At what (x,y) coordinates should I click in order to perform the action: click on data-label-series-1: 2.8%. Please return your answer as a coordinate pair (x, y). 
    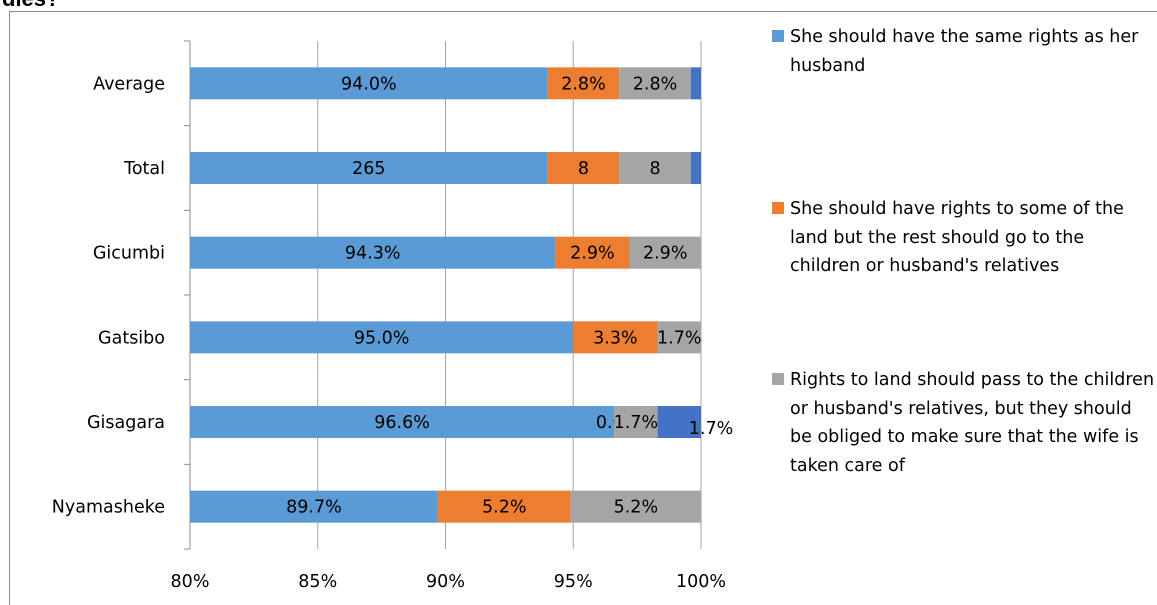
    Looking at the image, I should click on (583, 84).